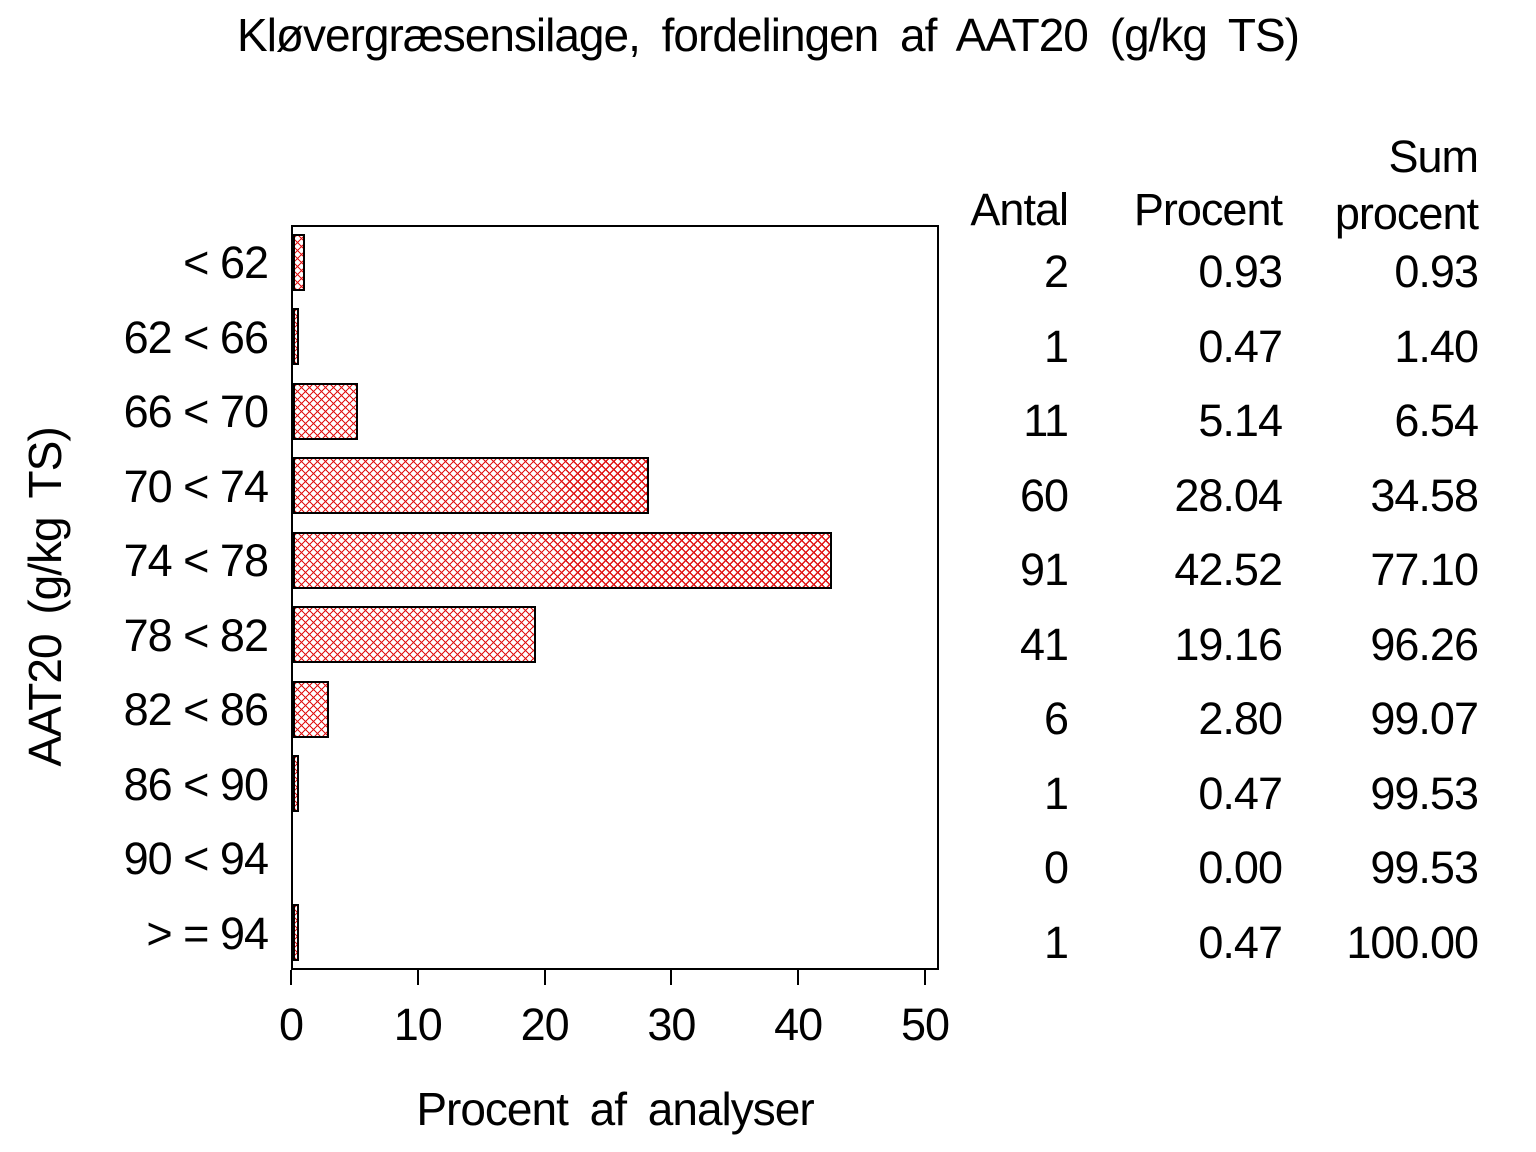 This screenshot has width=1536, height=1152. Describe the element at coordinates (1240, 942) in the screenshot. I see `table-cell-procent-9: 0.47` at that location.